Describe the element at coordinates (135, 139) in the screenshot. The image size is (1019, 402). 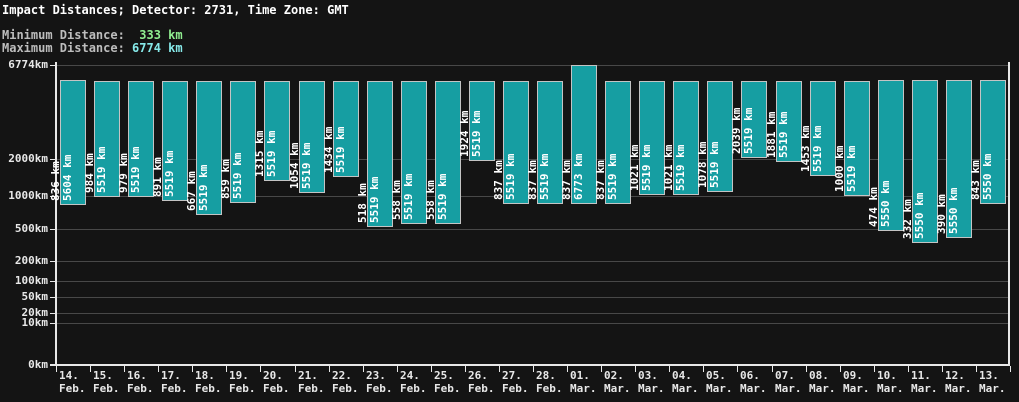
I see `bar: 979 km 5519 km` at that location.